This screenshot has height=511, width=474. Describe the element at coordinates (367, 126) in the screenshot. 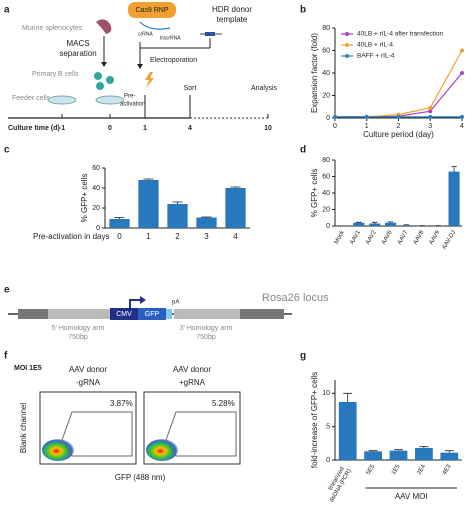

I see `x-tick-label: 1` at that location.